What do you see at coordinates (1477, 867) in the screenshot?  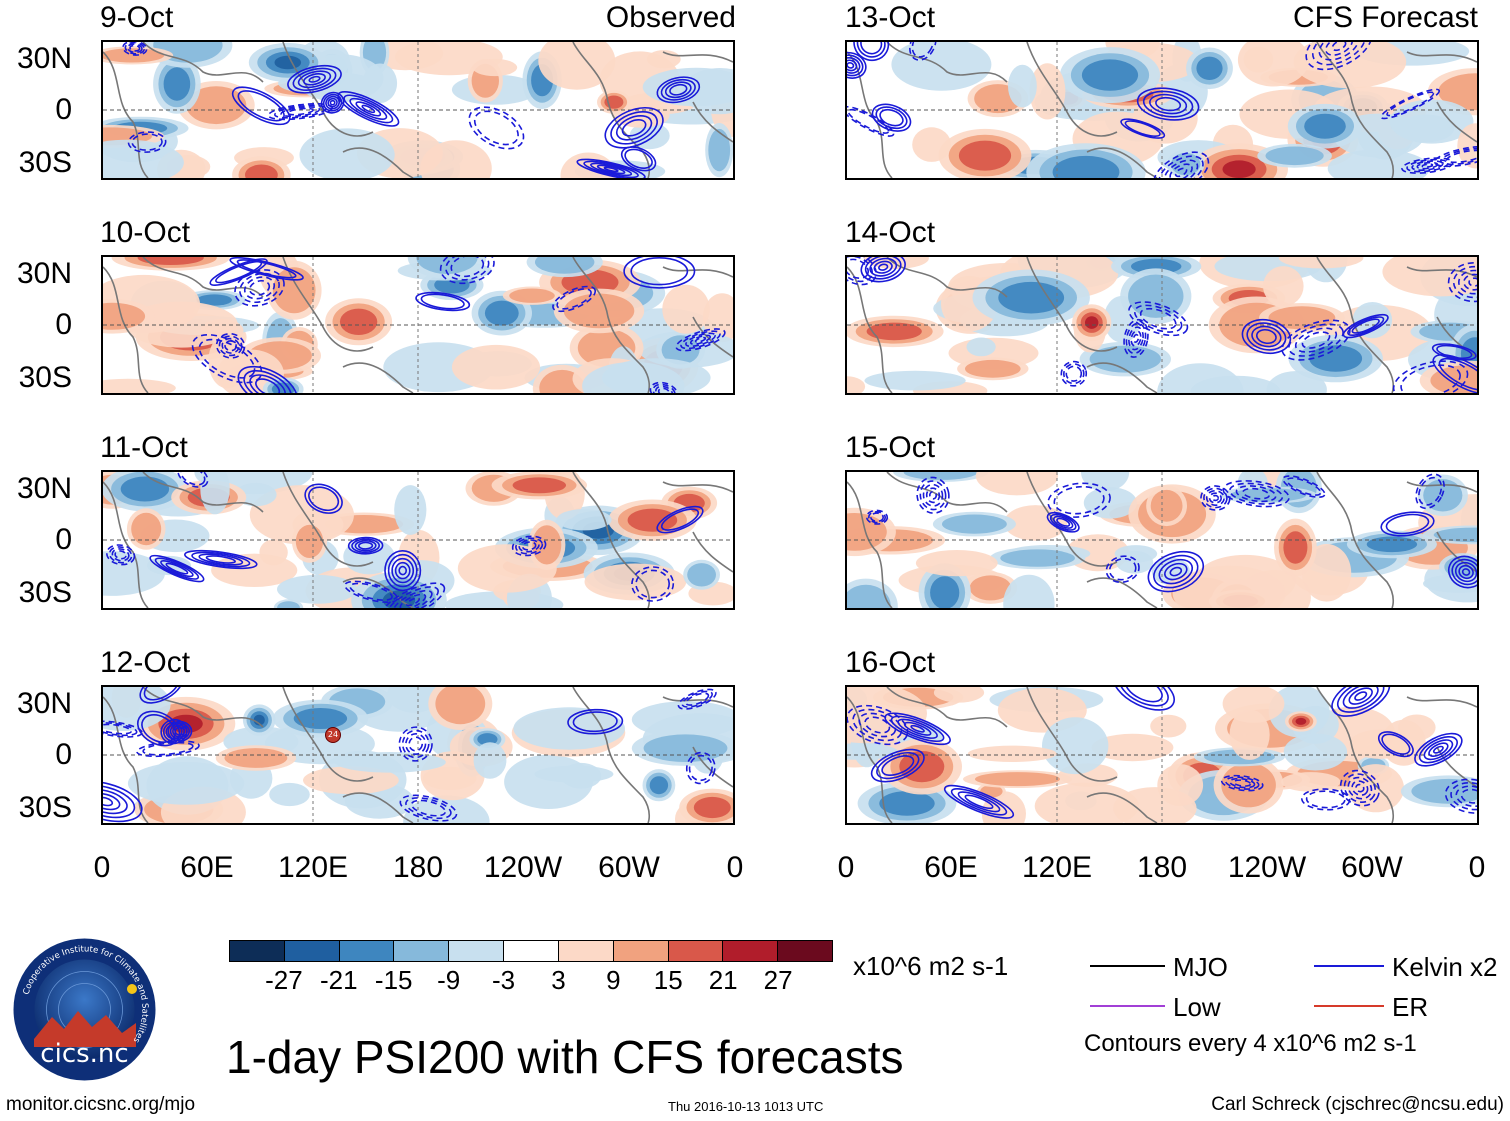 I see `lon-label: 0` at bounding box center [1477, 867].